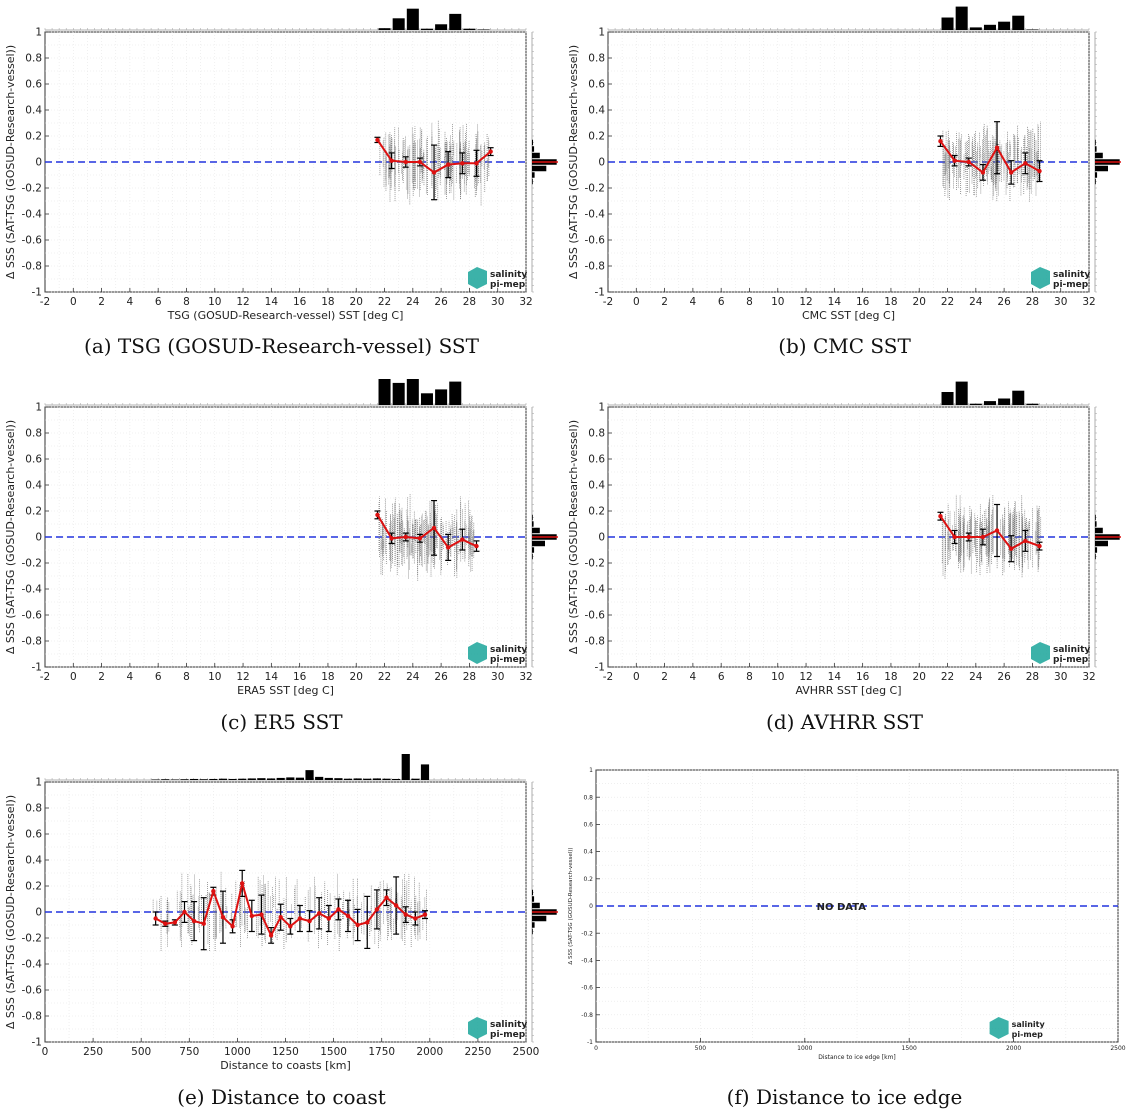  What do you see at coordinates (356, 302) in the screenshot?
I see `x-tick-label: 20` at bounding box center [356, 302].